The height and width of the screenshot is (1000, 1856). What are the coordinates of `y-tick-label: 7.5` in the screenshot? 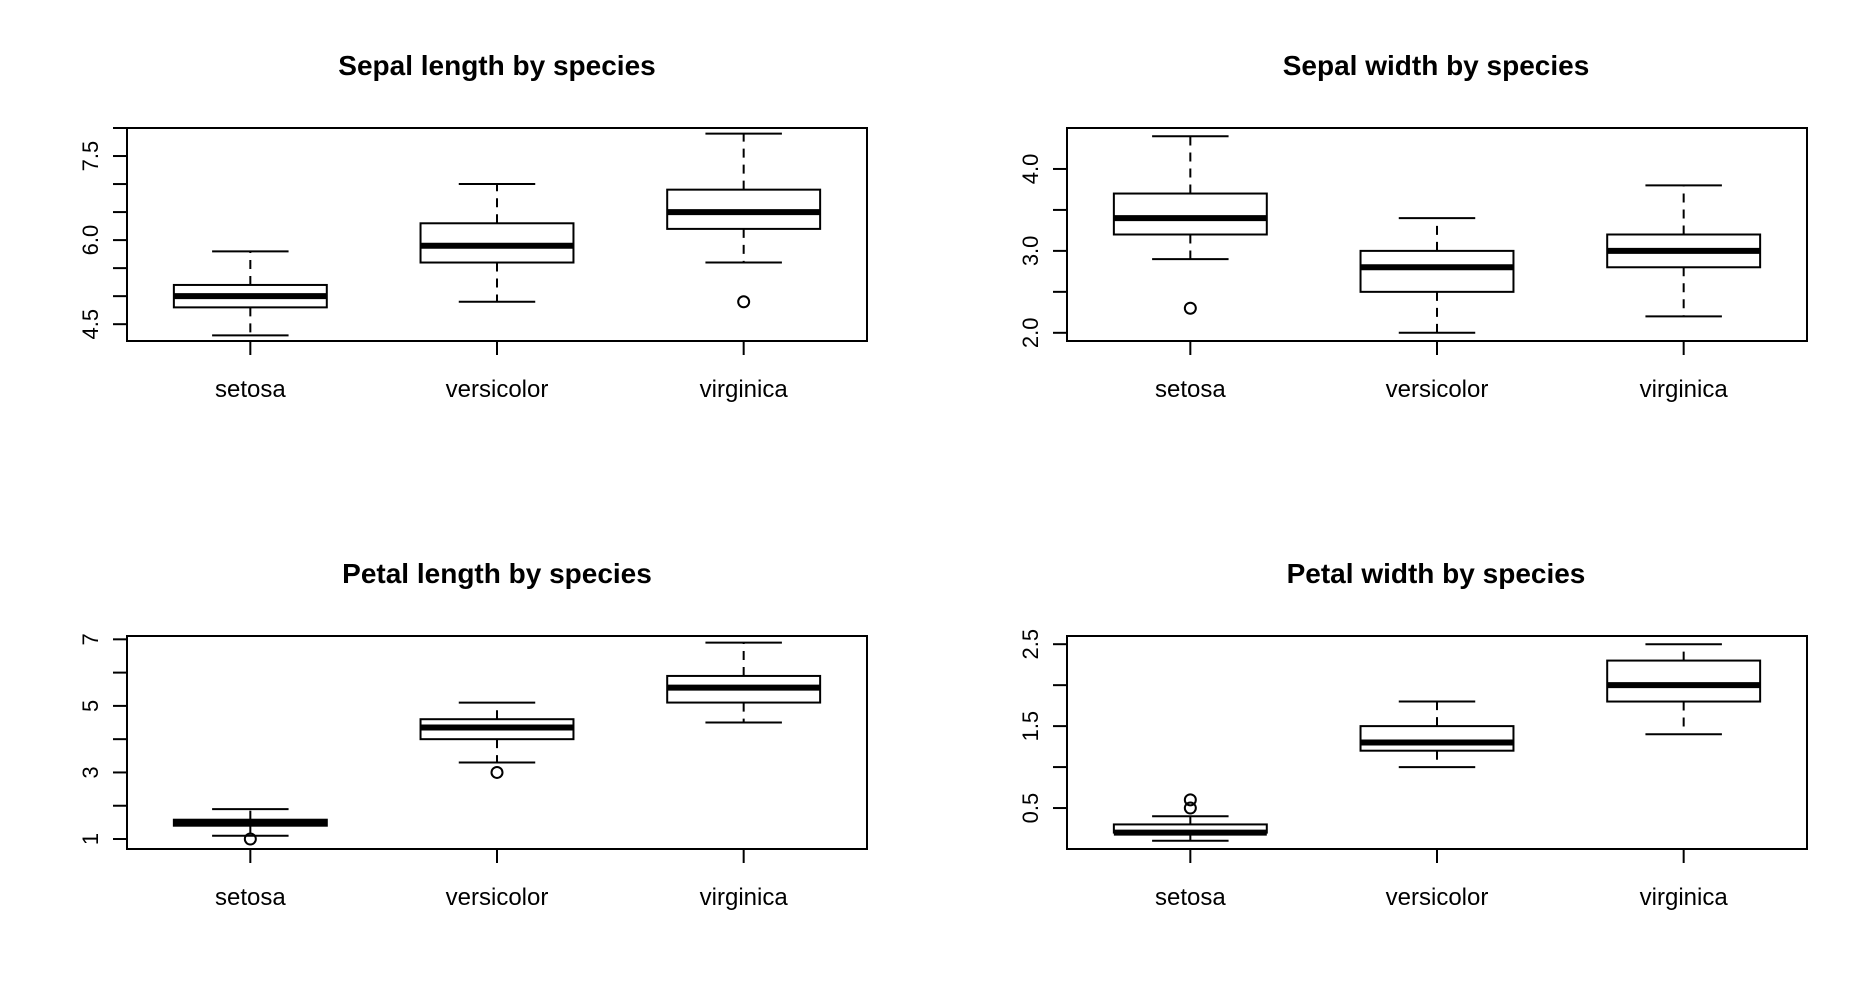 It's located at (90, 156).